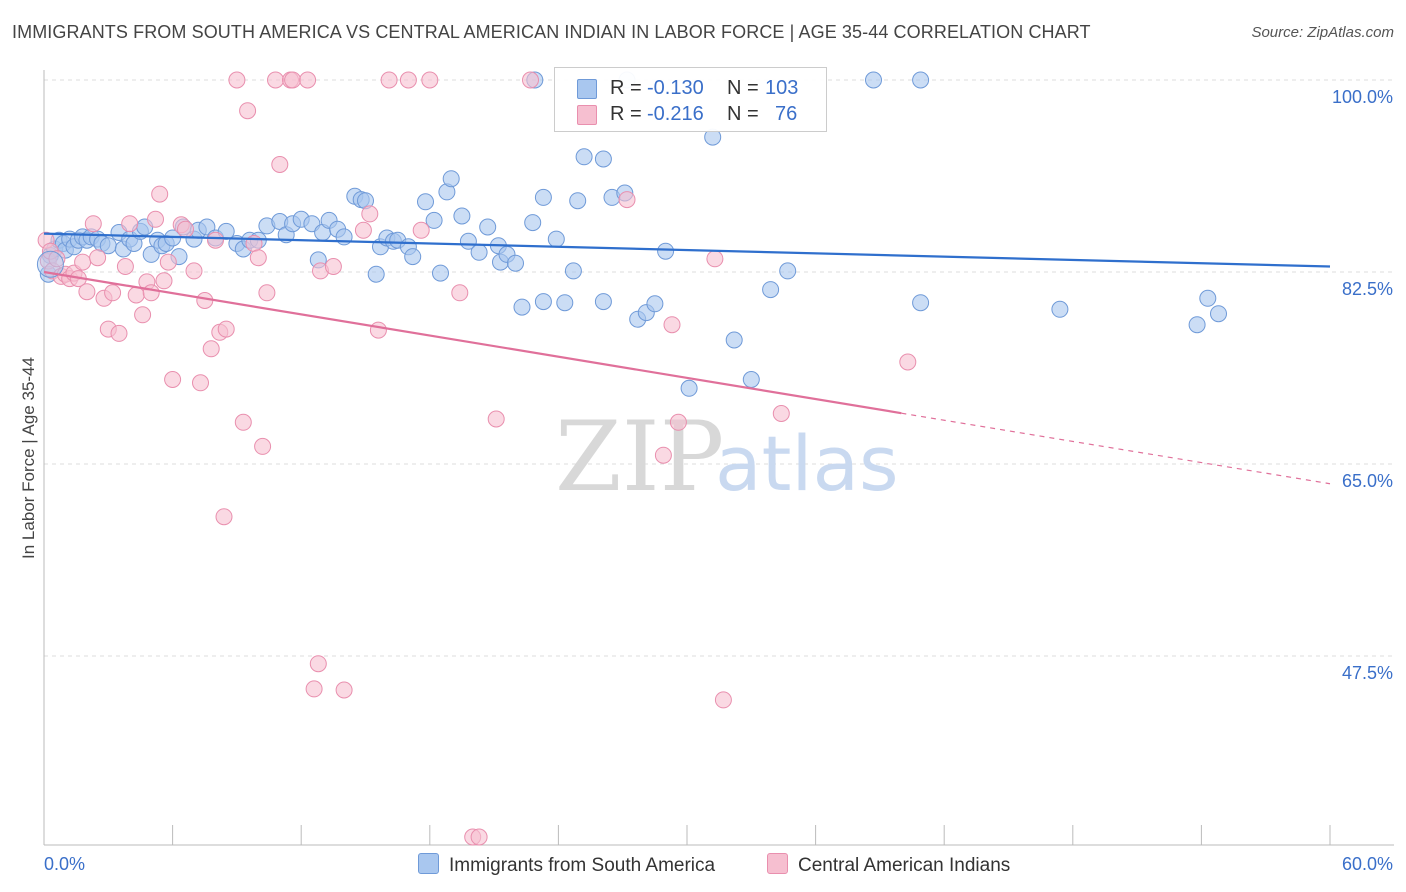  What do you see at coordinates (675, 114) in the screenshot?
I see `legend-r-value: -0.216` at bounding box center [675, 114].